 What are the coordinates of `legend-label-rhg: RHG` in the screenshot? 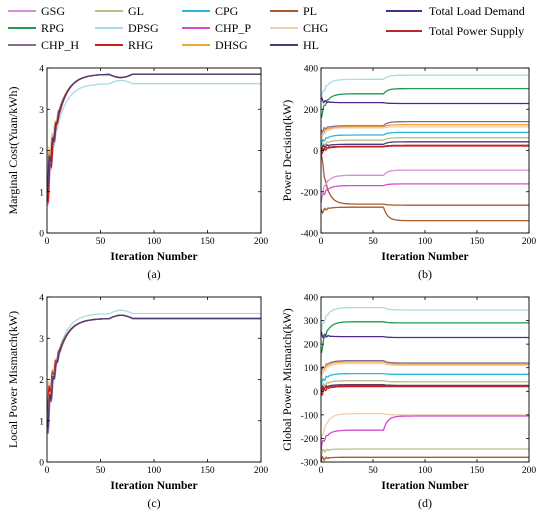 It's located at (141, 45).